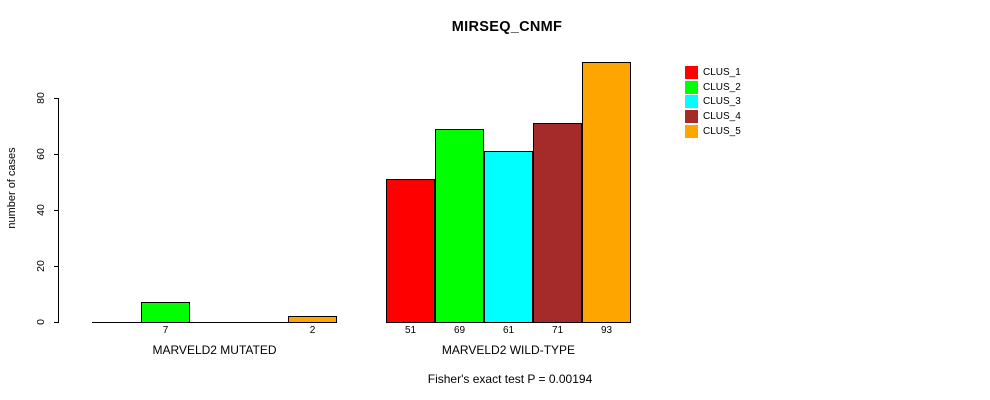 The width and height of the screenshot is (990, 400). I want to click on legend-label-clus_4: CLUS_4, so click(722, 117).